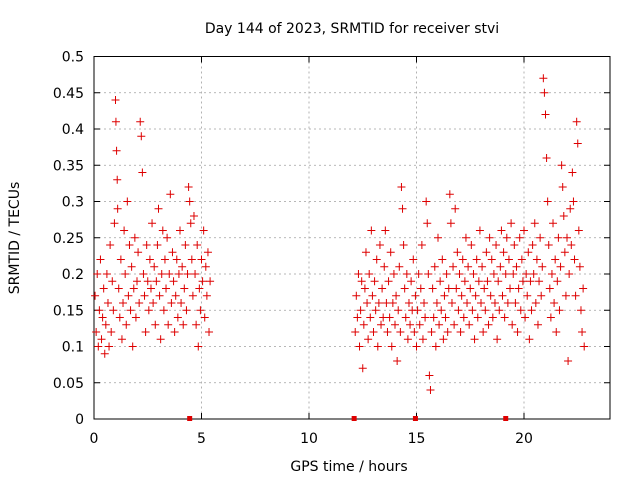  What do you see at coordinates (68, 311) in the screenshot?
I see `y-tick-label: 0.15` at bounding box center [68, 311].